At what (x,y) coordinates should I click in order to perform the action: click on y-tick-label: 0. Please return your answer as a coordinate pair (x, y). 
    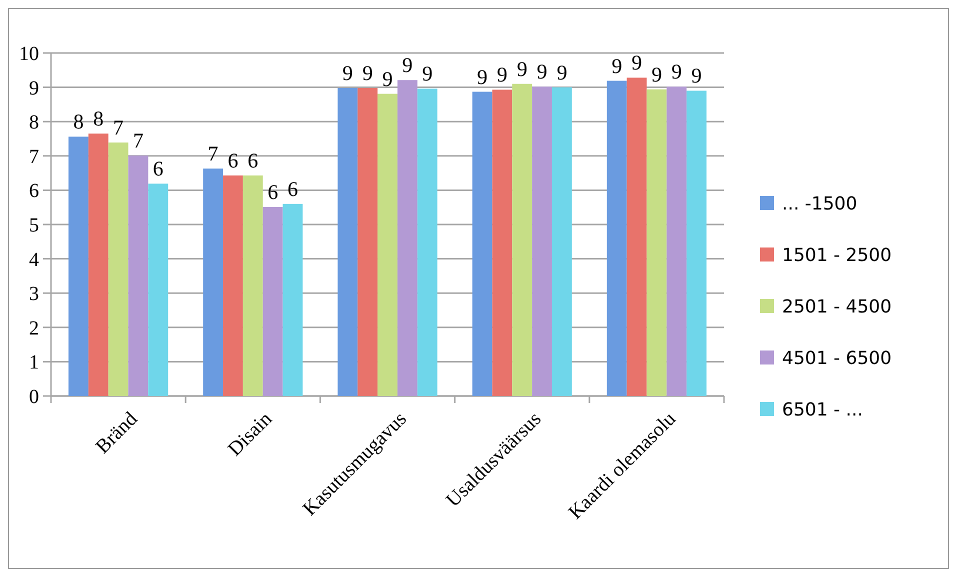
    Looking at the image, I should click on (34, 397).